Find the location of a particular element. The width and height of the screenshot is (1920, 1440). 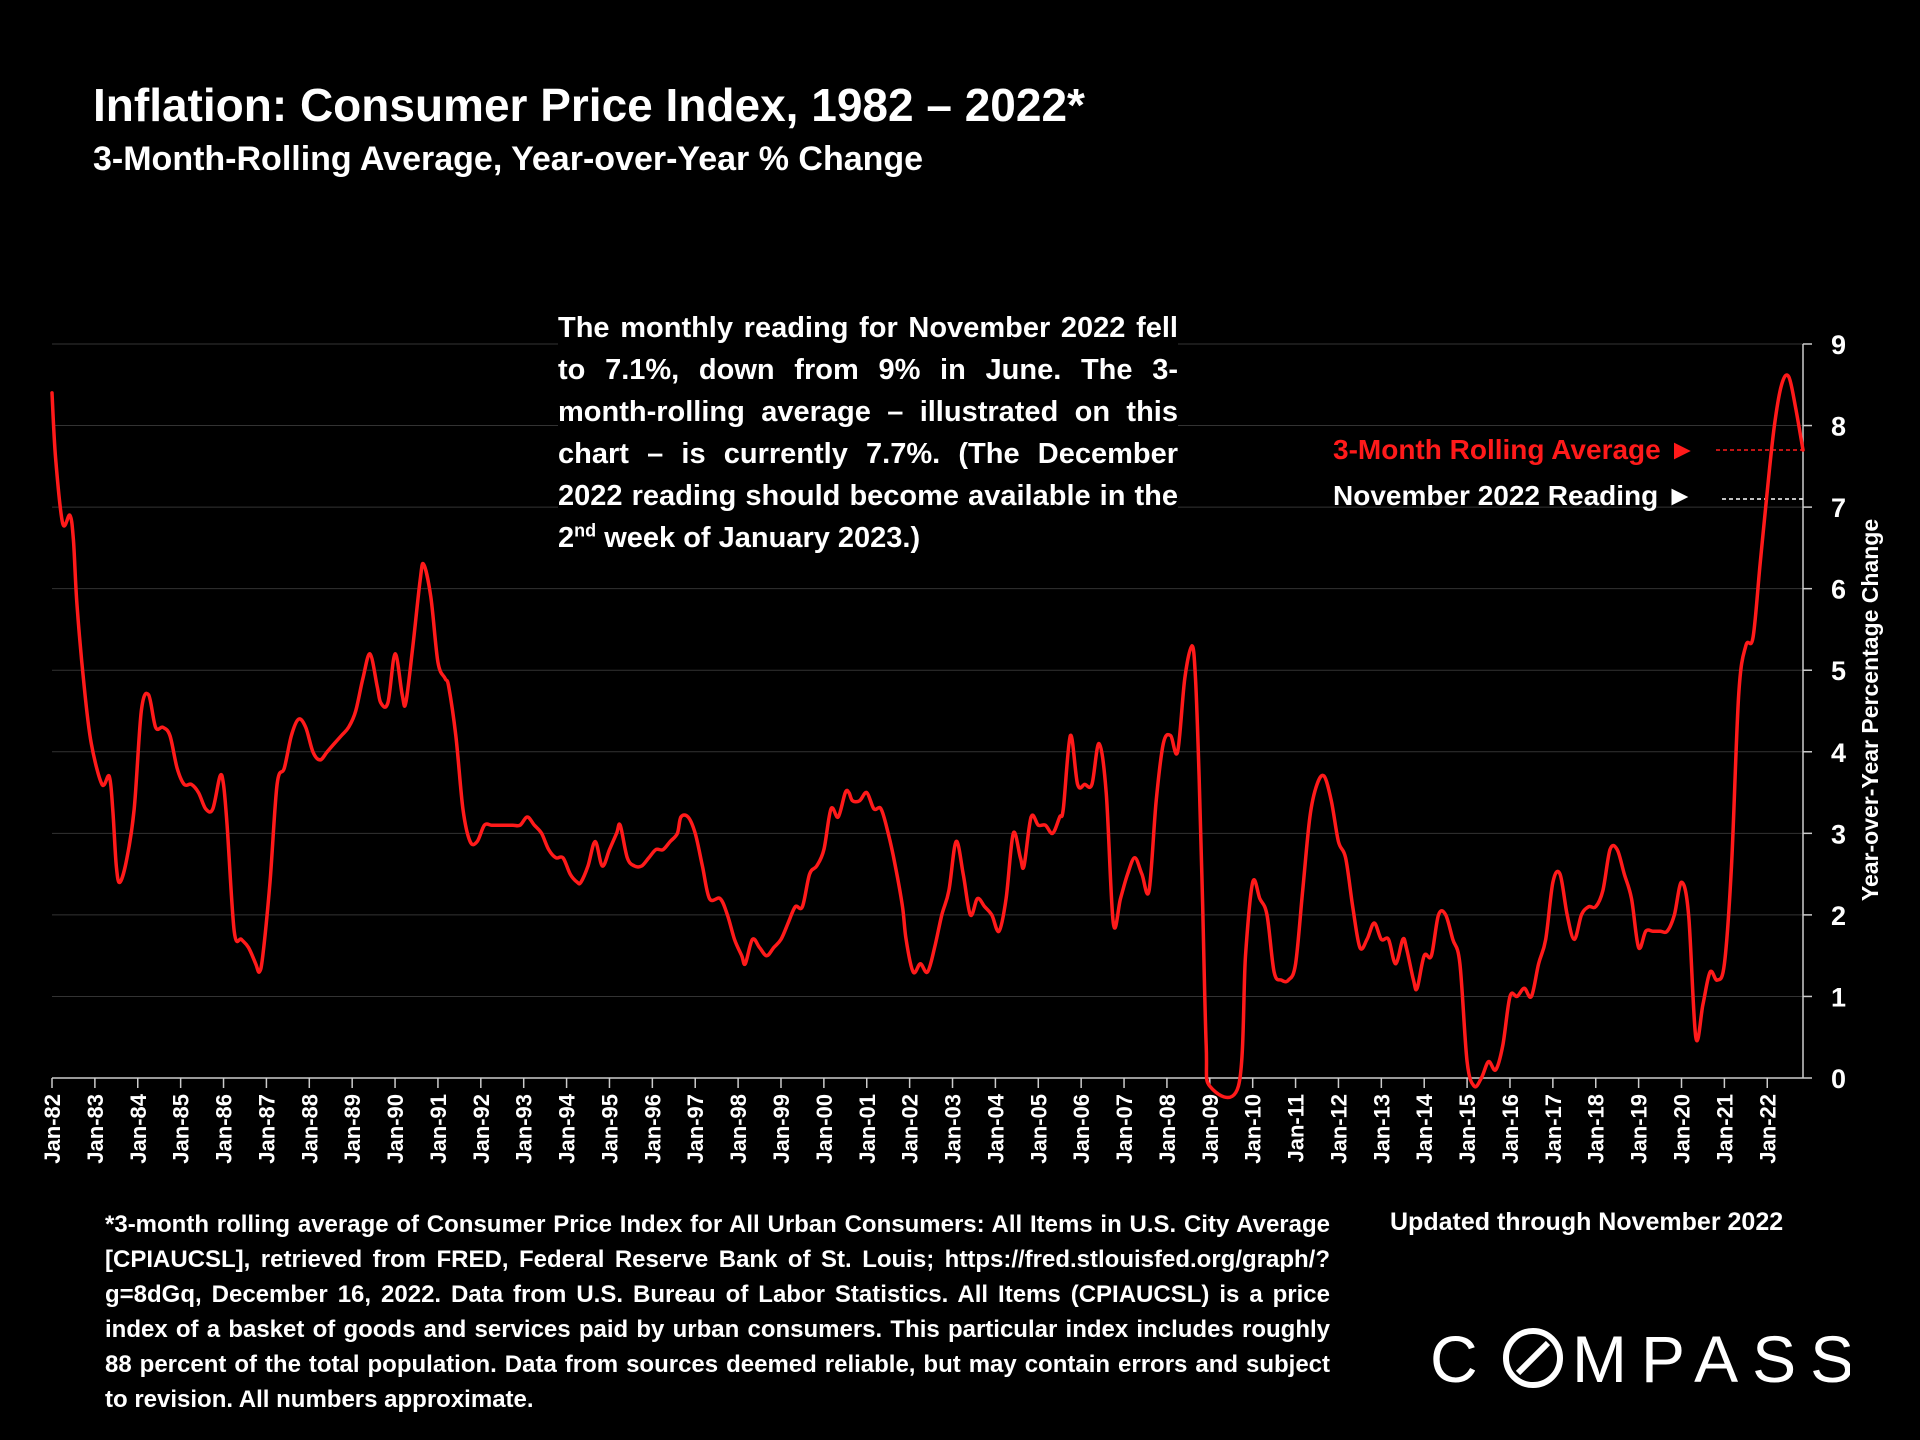

x-tick-label: Jan-88 is located at coordinates (309, 1129).